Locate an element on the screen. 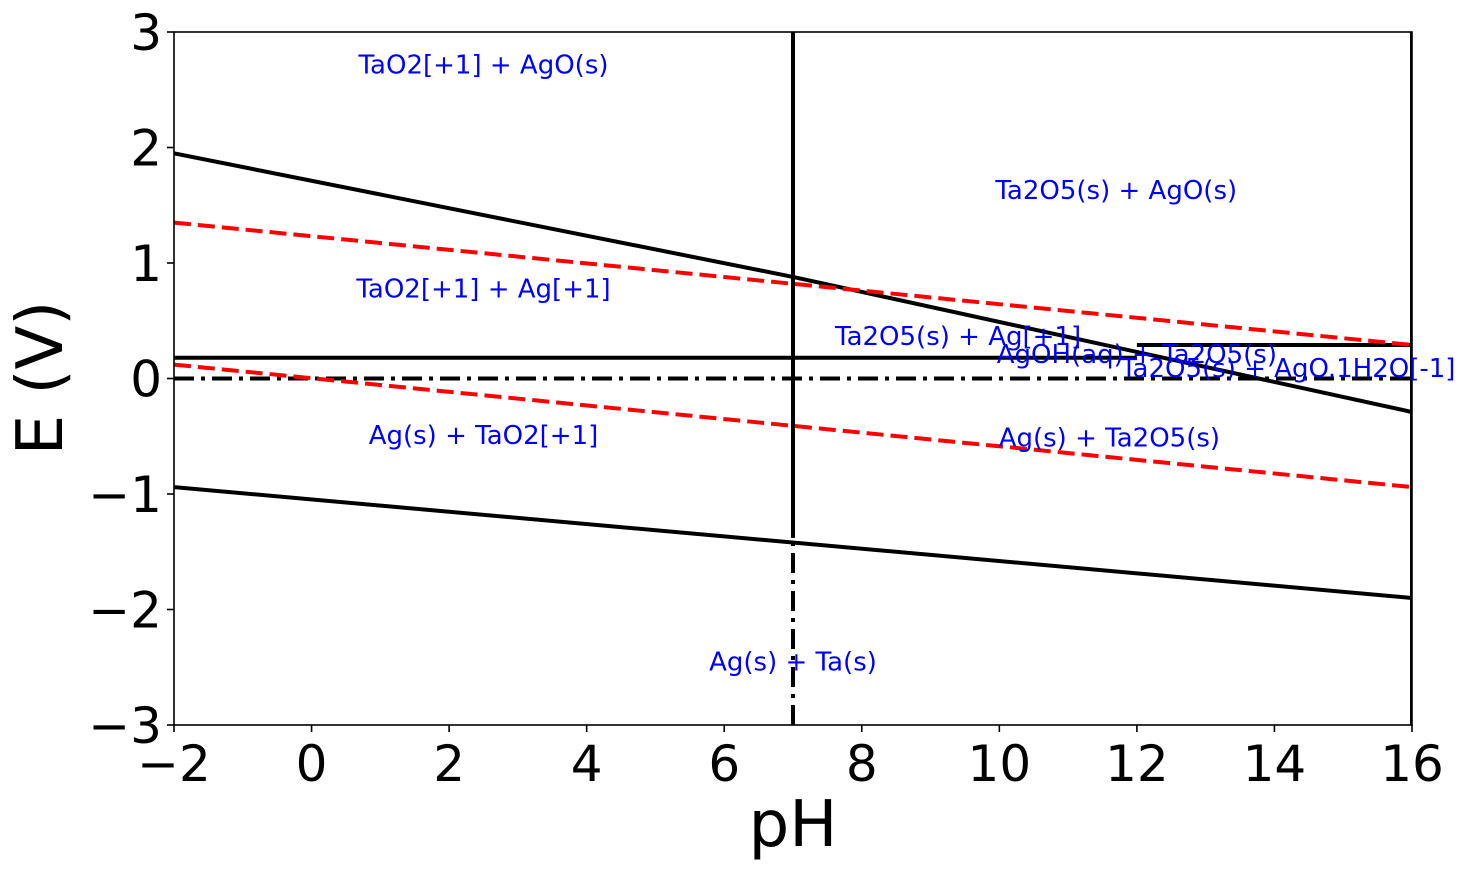  x-tick-label: 6 is located at coordinates (724, 764).